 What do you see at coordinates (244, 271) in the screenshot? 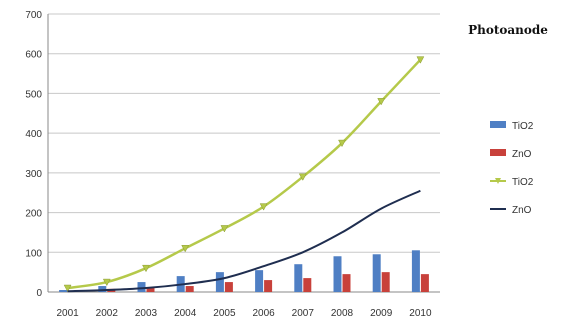
I see `bars` at bounding box center [244, 271].